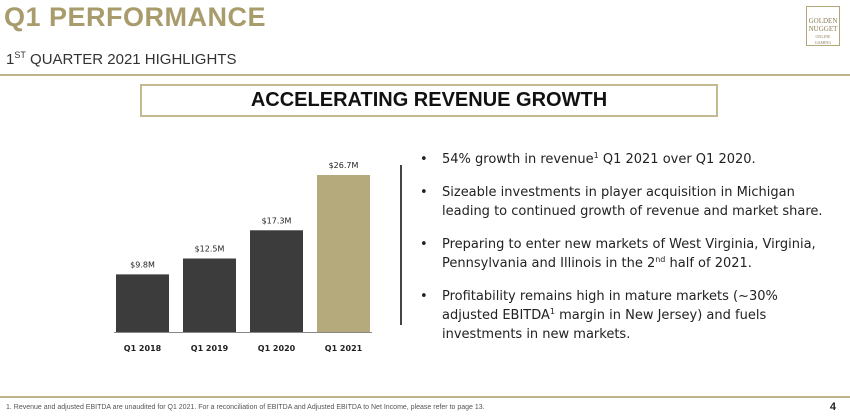  Describe the element at coordinates (277, 348) in the screenshot. I see `x-tick-label: Q1 2020` at that location.